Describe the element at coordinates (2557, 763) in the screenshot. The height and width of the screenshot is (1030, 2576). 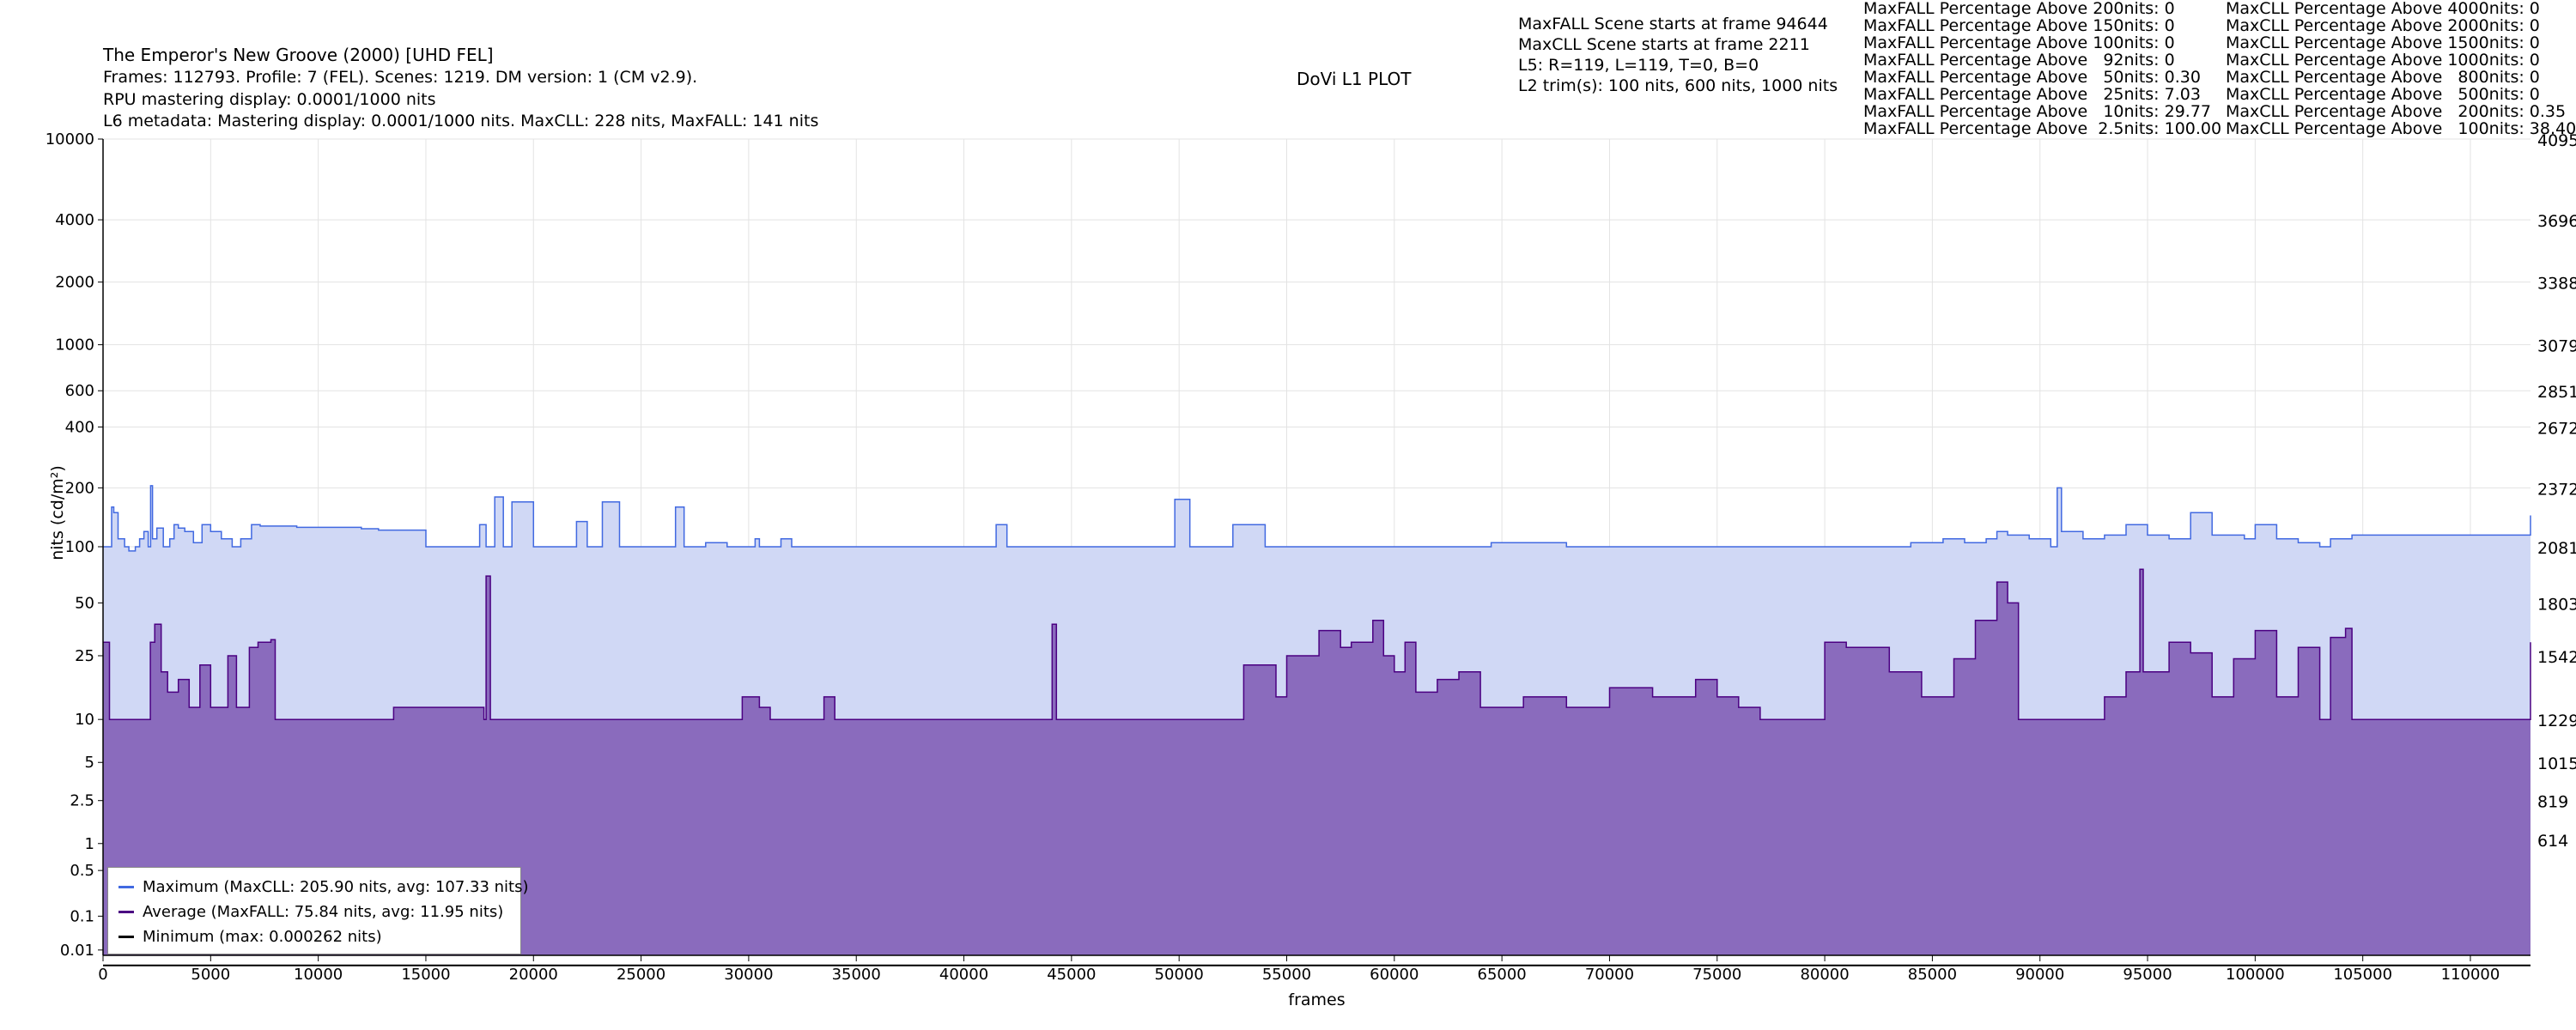
I see `right-axis-label: 1015` at that location.